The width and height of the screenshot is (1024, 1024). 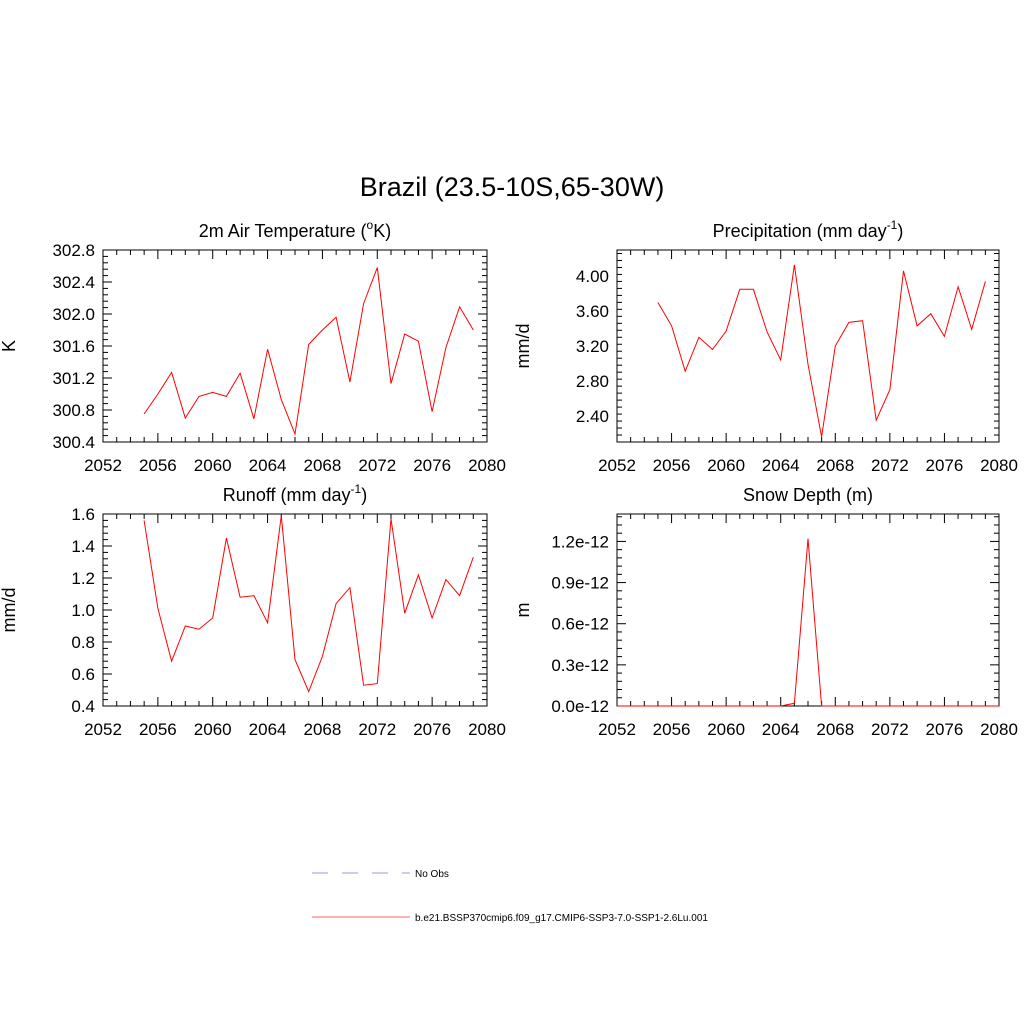 What do you see at coordinates (580, 624) in the screenshot?
I see `panel-4-ytick-label: 0.6e-12` at bounding box center [580, 624].